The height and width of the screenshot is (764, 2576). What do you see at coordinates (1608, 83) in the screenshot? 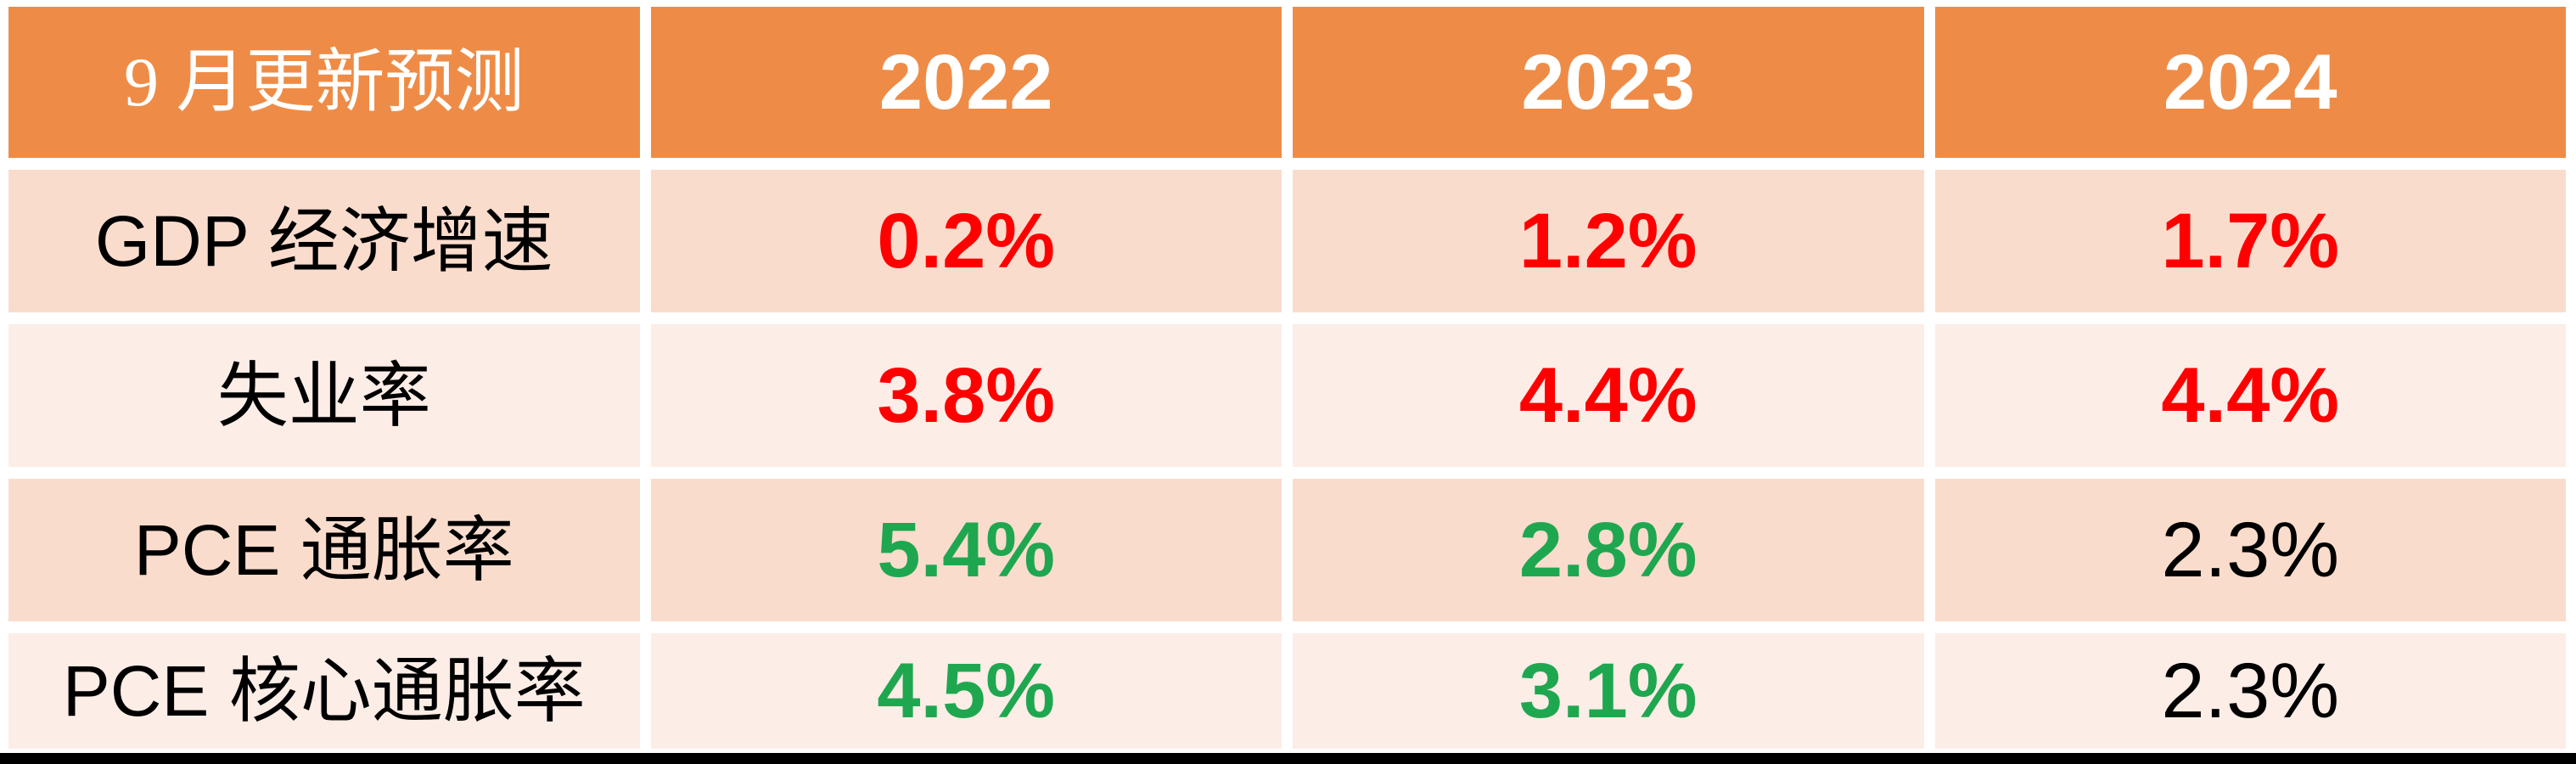
I see `header-cell-2023: 2023` at bounding box center [1608, 83].